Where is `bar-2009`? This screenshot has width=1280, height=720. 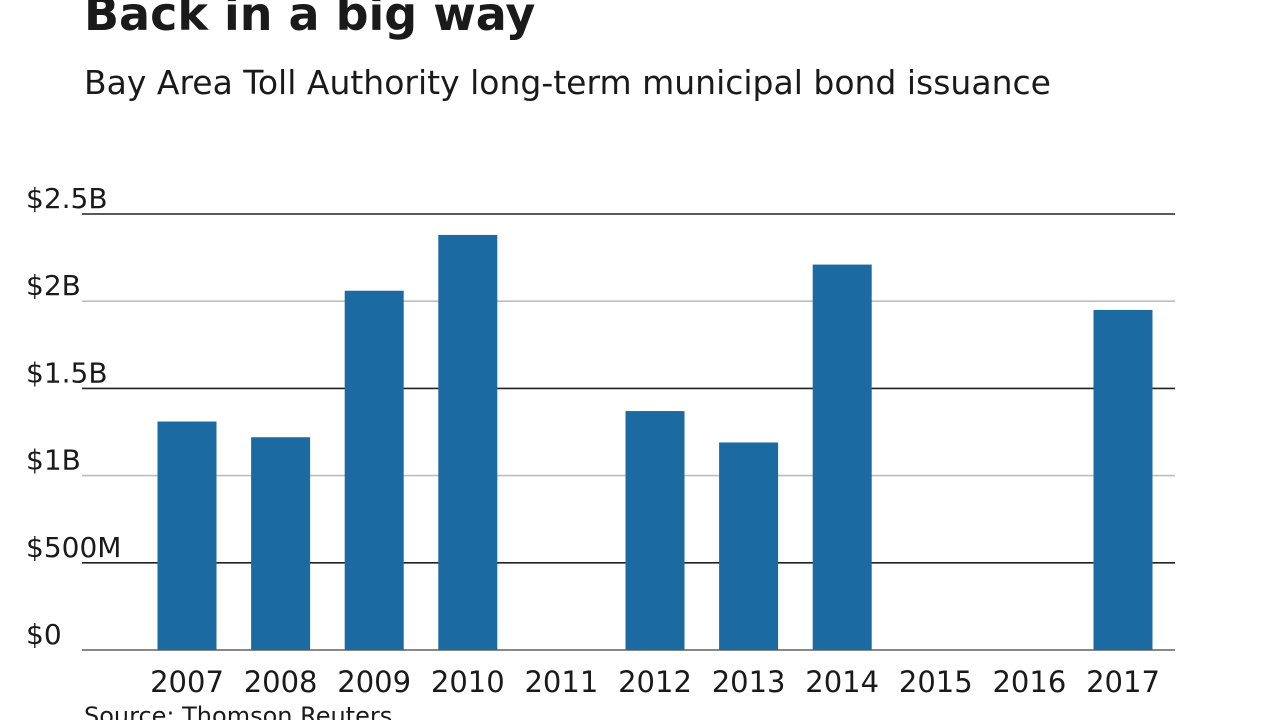
bar-2009 is located at coordinates (374, 470).